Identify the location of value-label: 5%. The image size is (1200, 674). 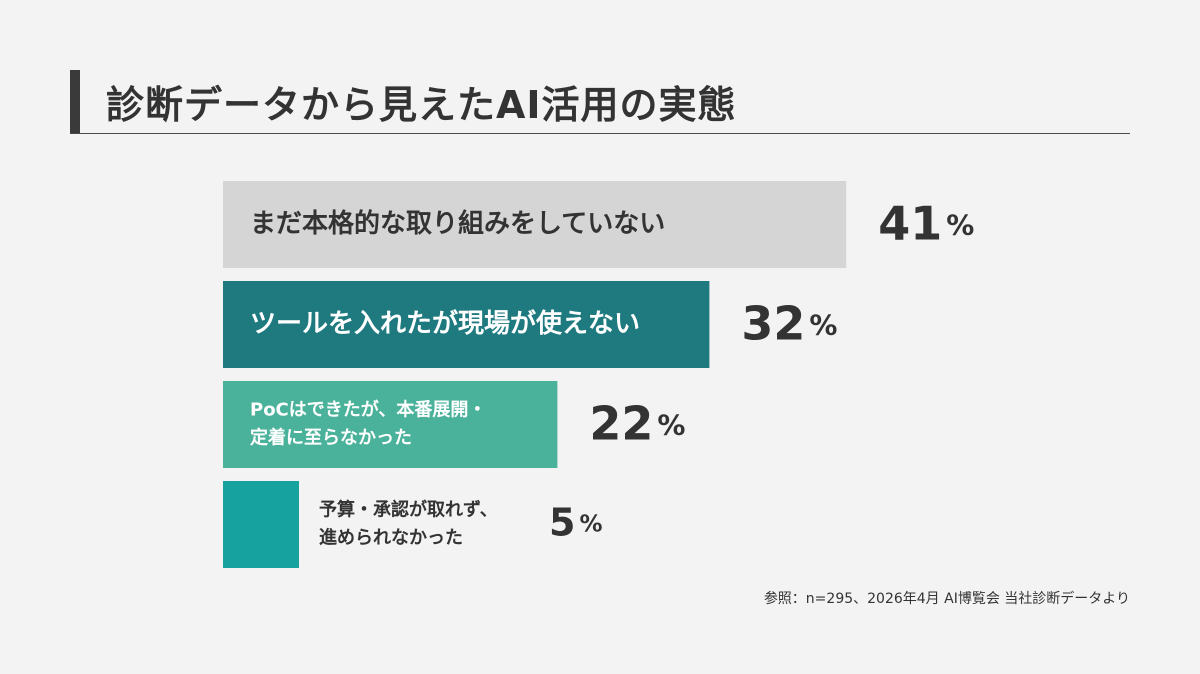
(576, 522).